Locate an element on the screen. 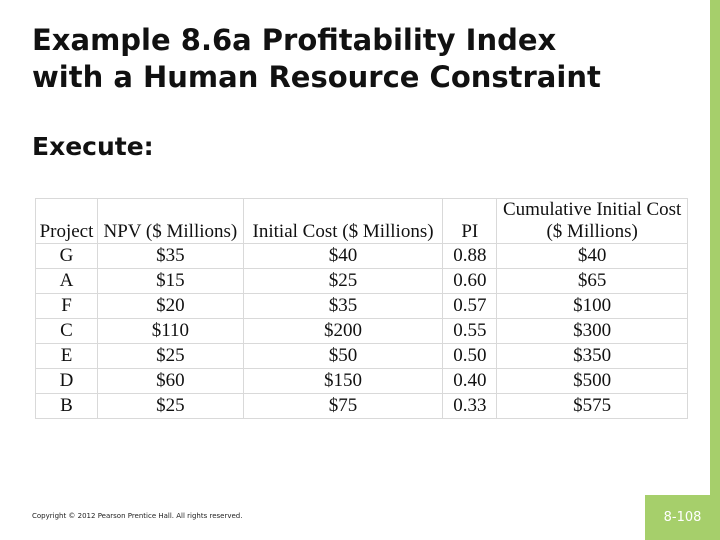  table-row: E $25 $50 0.50 $350 is located at coordinates (361, 356).